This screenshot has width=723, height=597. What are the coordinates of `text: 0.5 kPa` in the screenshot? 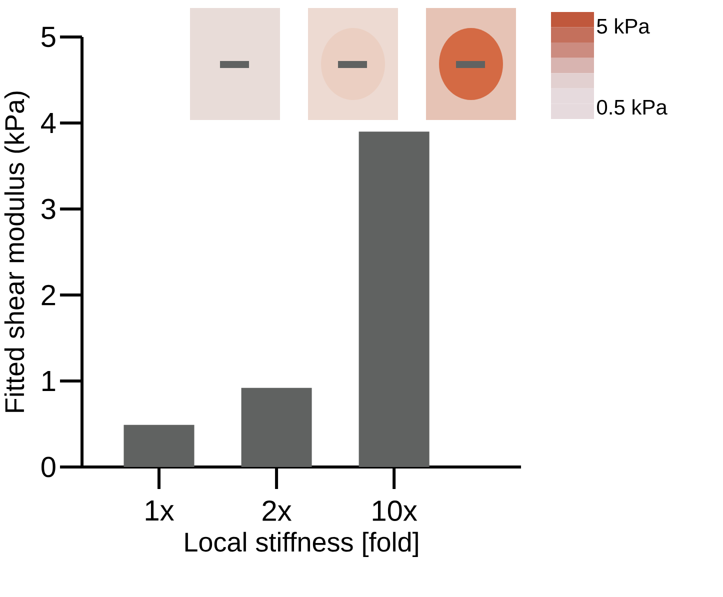 It's located at (632, 107).